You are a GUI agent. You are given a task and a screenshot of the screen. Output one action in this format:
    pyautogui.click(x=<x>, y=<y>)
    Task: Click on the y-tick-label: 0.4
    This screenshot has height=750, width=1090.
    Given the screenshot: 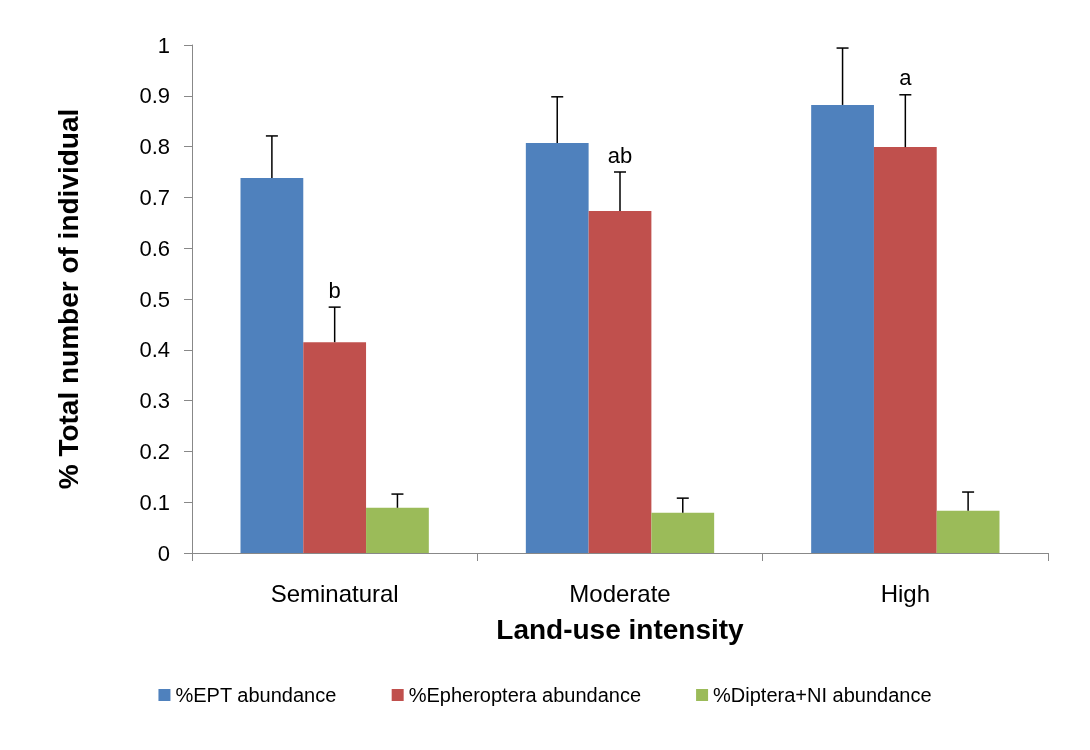 What is the action you would take?
    pyautogui.click(x=154, y=350)
    